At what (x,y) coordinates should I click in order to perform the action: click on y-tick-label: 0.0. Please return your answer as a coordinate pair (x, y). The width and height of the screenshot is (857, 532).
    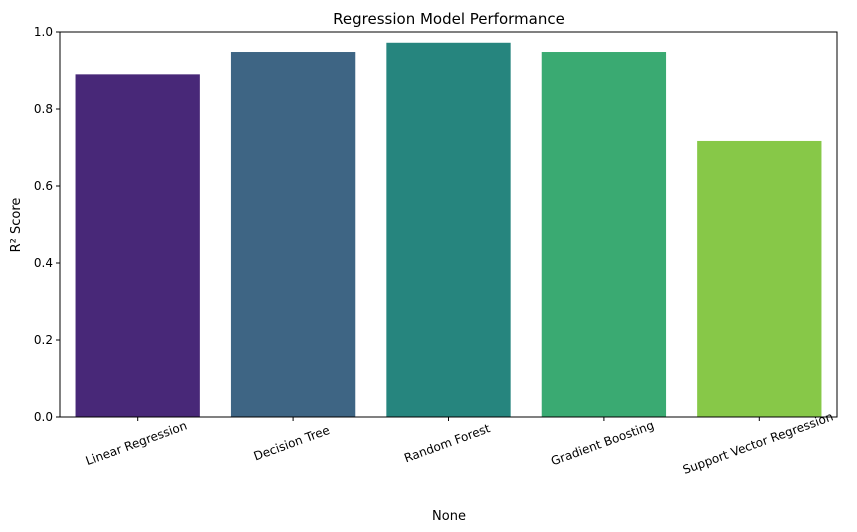
    Looking at the image, I should click on (43, 417).